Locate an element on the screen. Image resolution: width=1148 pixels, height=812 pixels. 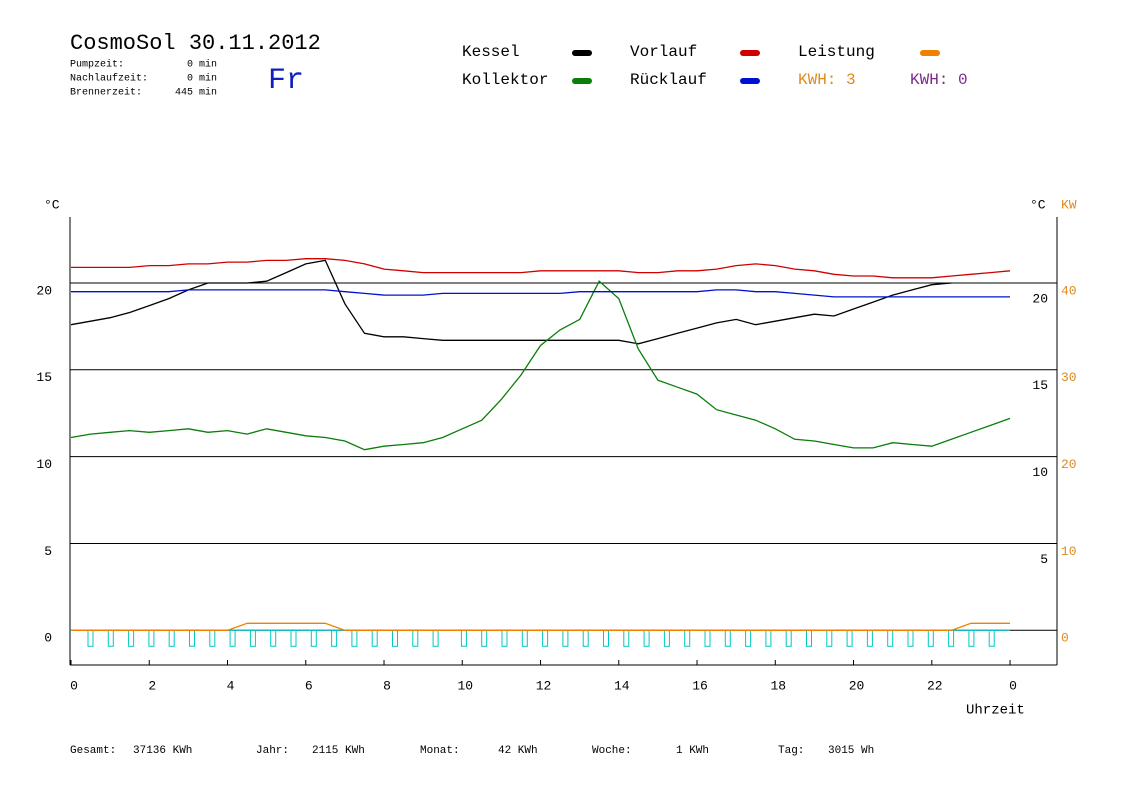
total-value: 1 KWh is located at coordinates (692, 751).